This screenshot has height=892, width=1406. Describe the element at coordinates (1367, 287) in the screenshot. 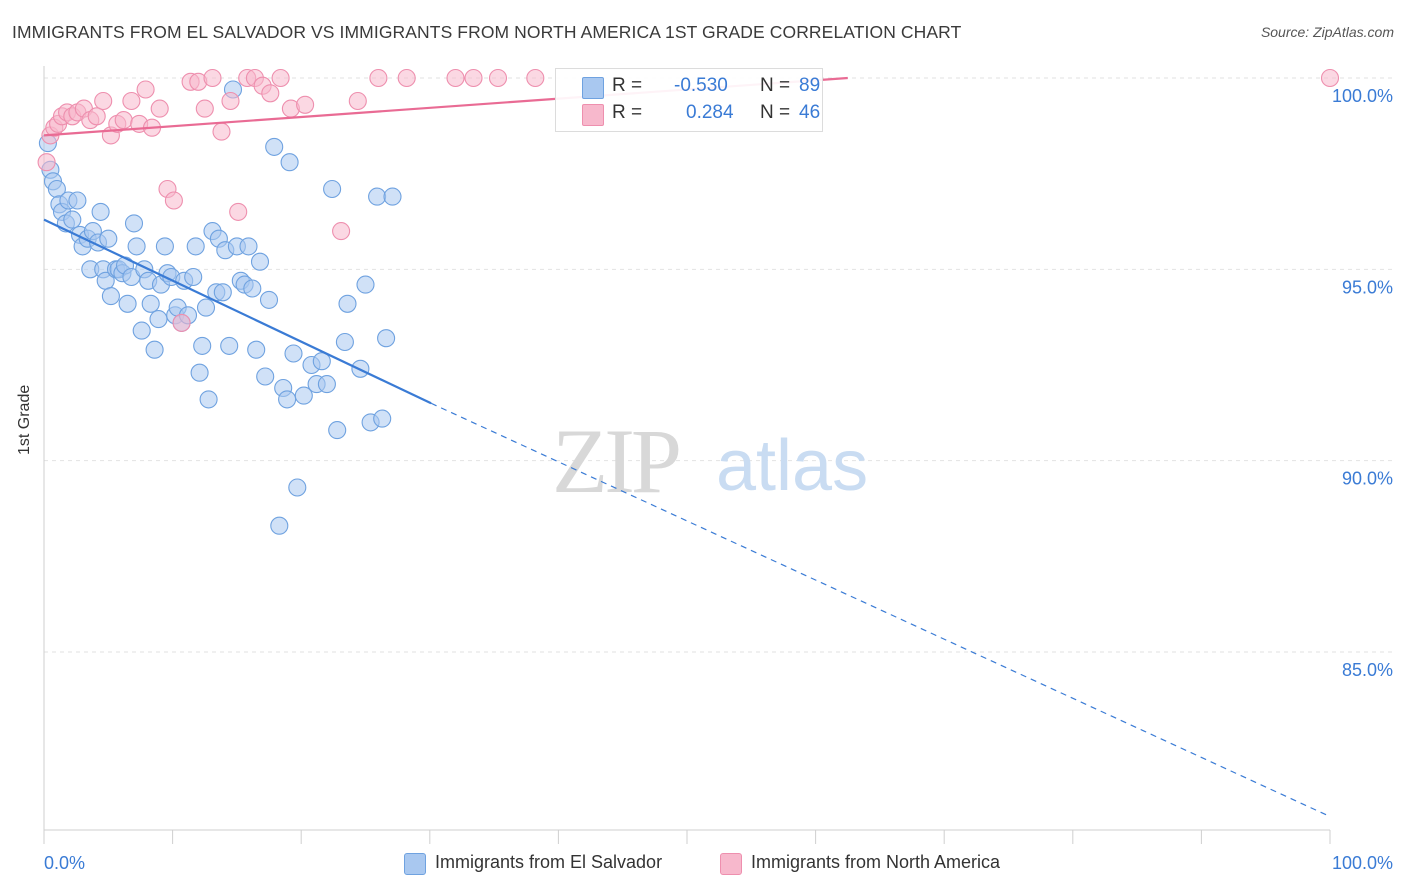

I see `y-tick-label: 95.0%` at that location.